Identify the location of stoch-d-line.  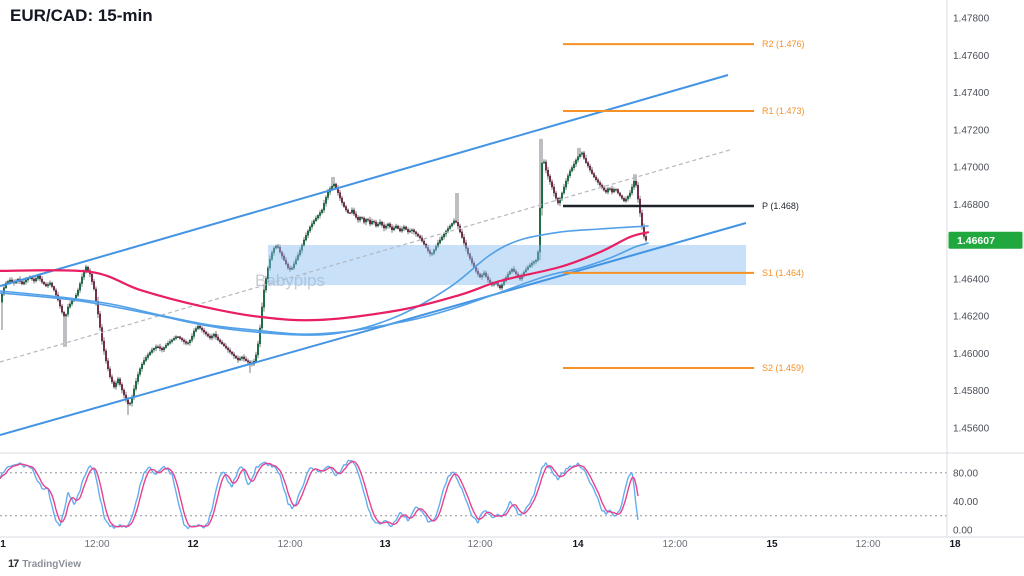
(319, 494).